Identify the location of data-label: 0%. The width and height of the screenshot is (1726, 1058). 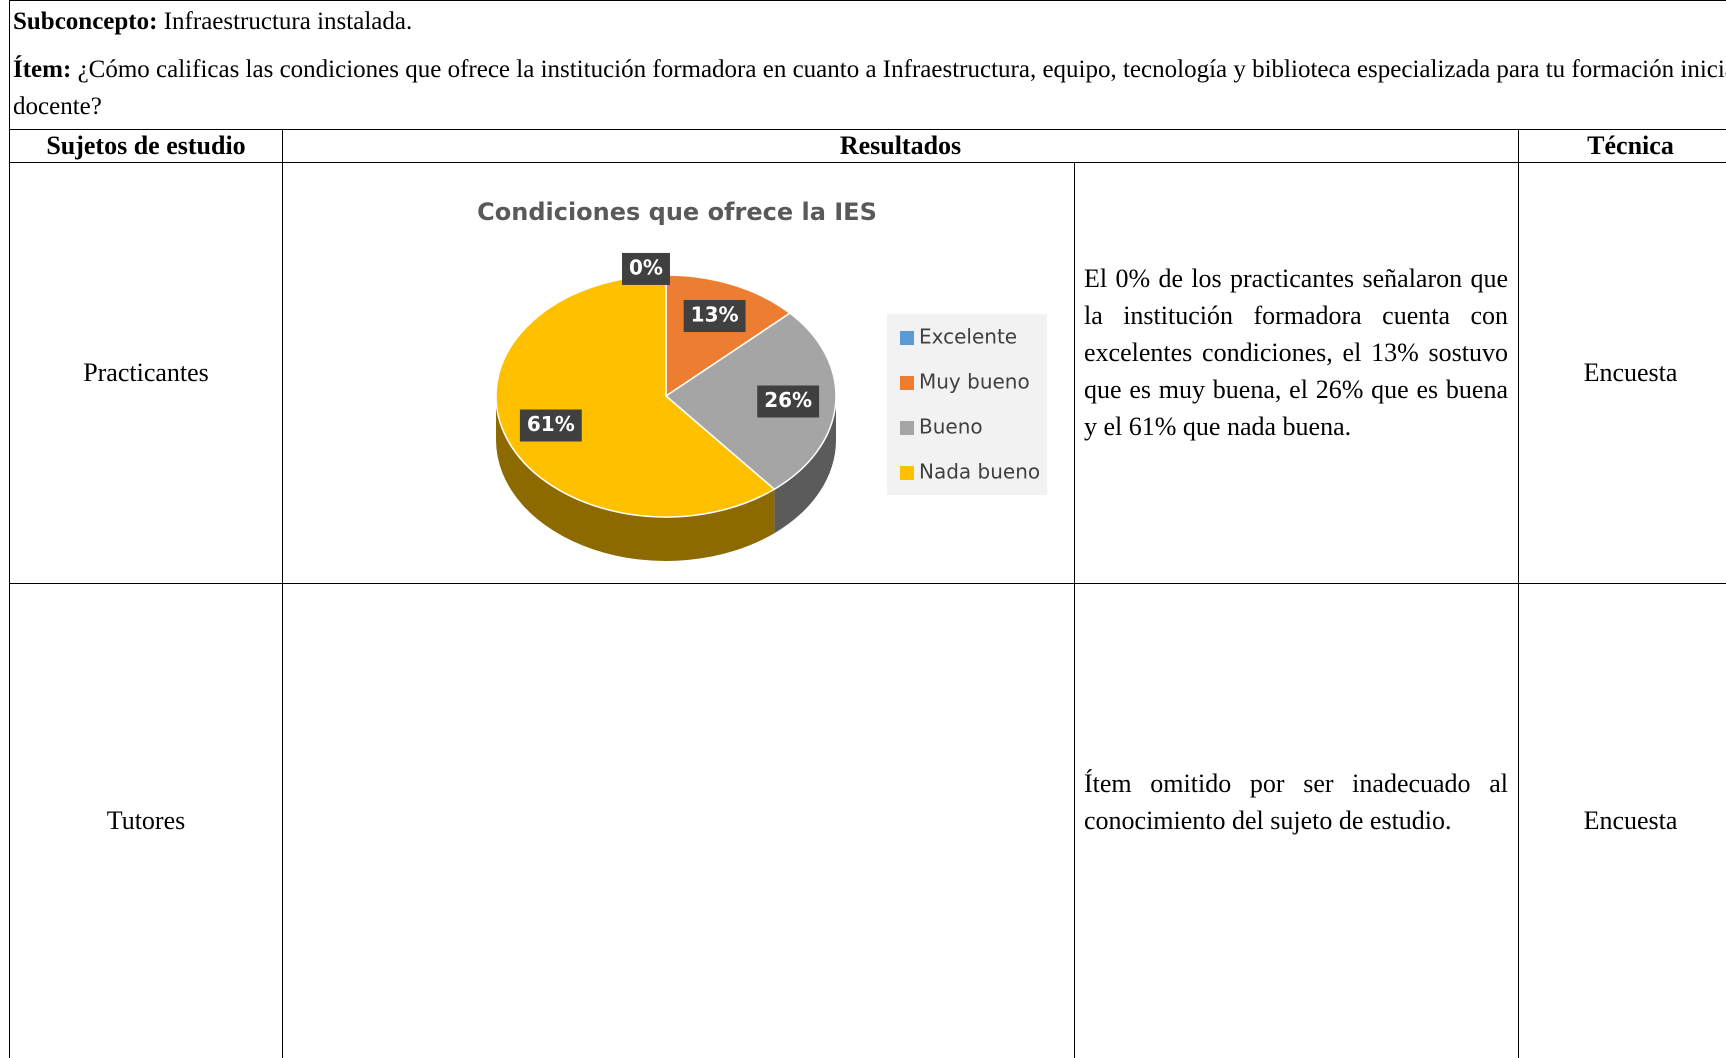
(646, 267).